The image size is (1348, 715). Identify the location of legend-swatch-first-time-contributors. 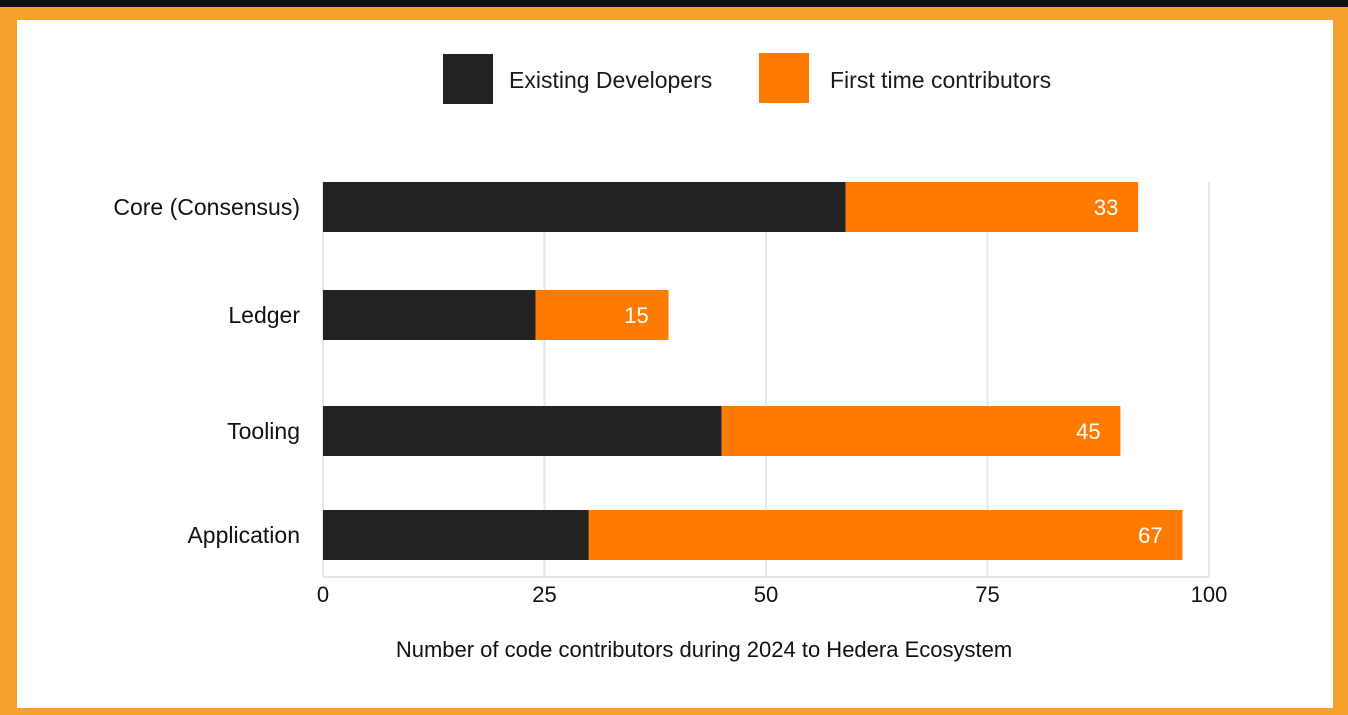
(784, 78).